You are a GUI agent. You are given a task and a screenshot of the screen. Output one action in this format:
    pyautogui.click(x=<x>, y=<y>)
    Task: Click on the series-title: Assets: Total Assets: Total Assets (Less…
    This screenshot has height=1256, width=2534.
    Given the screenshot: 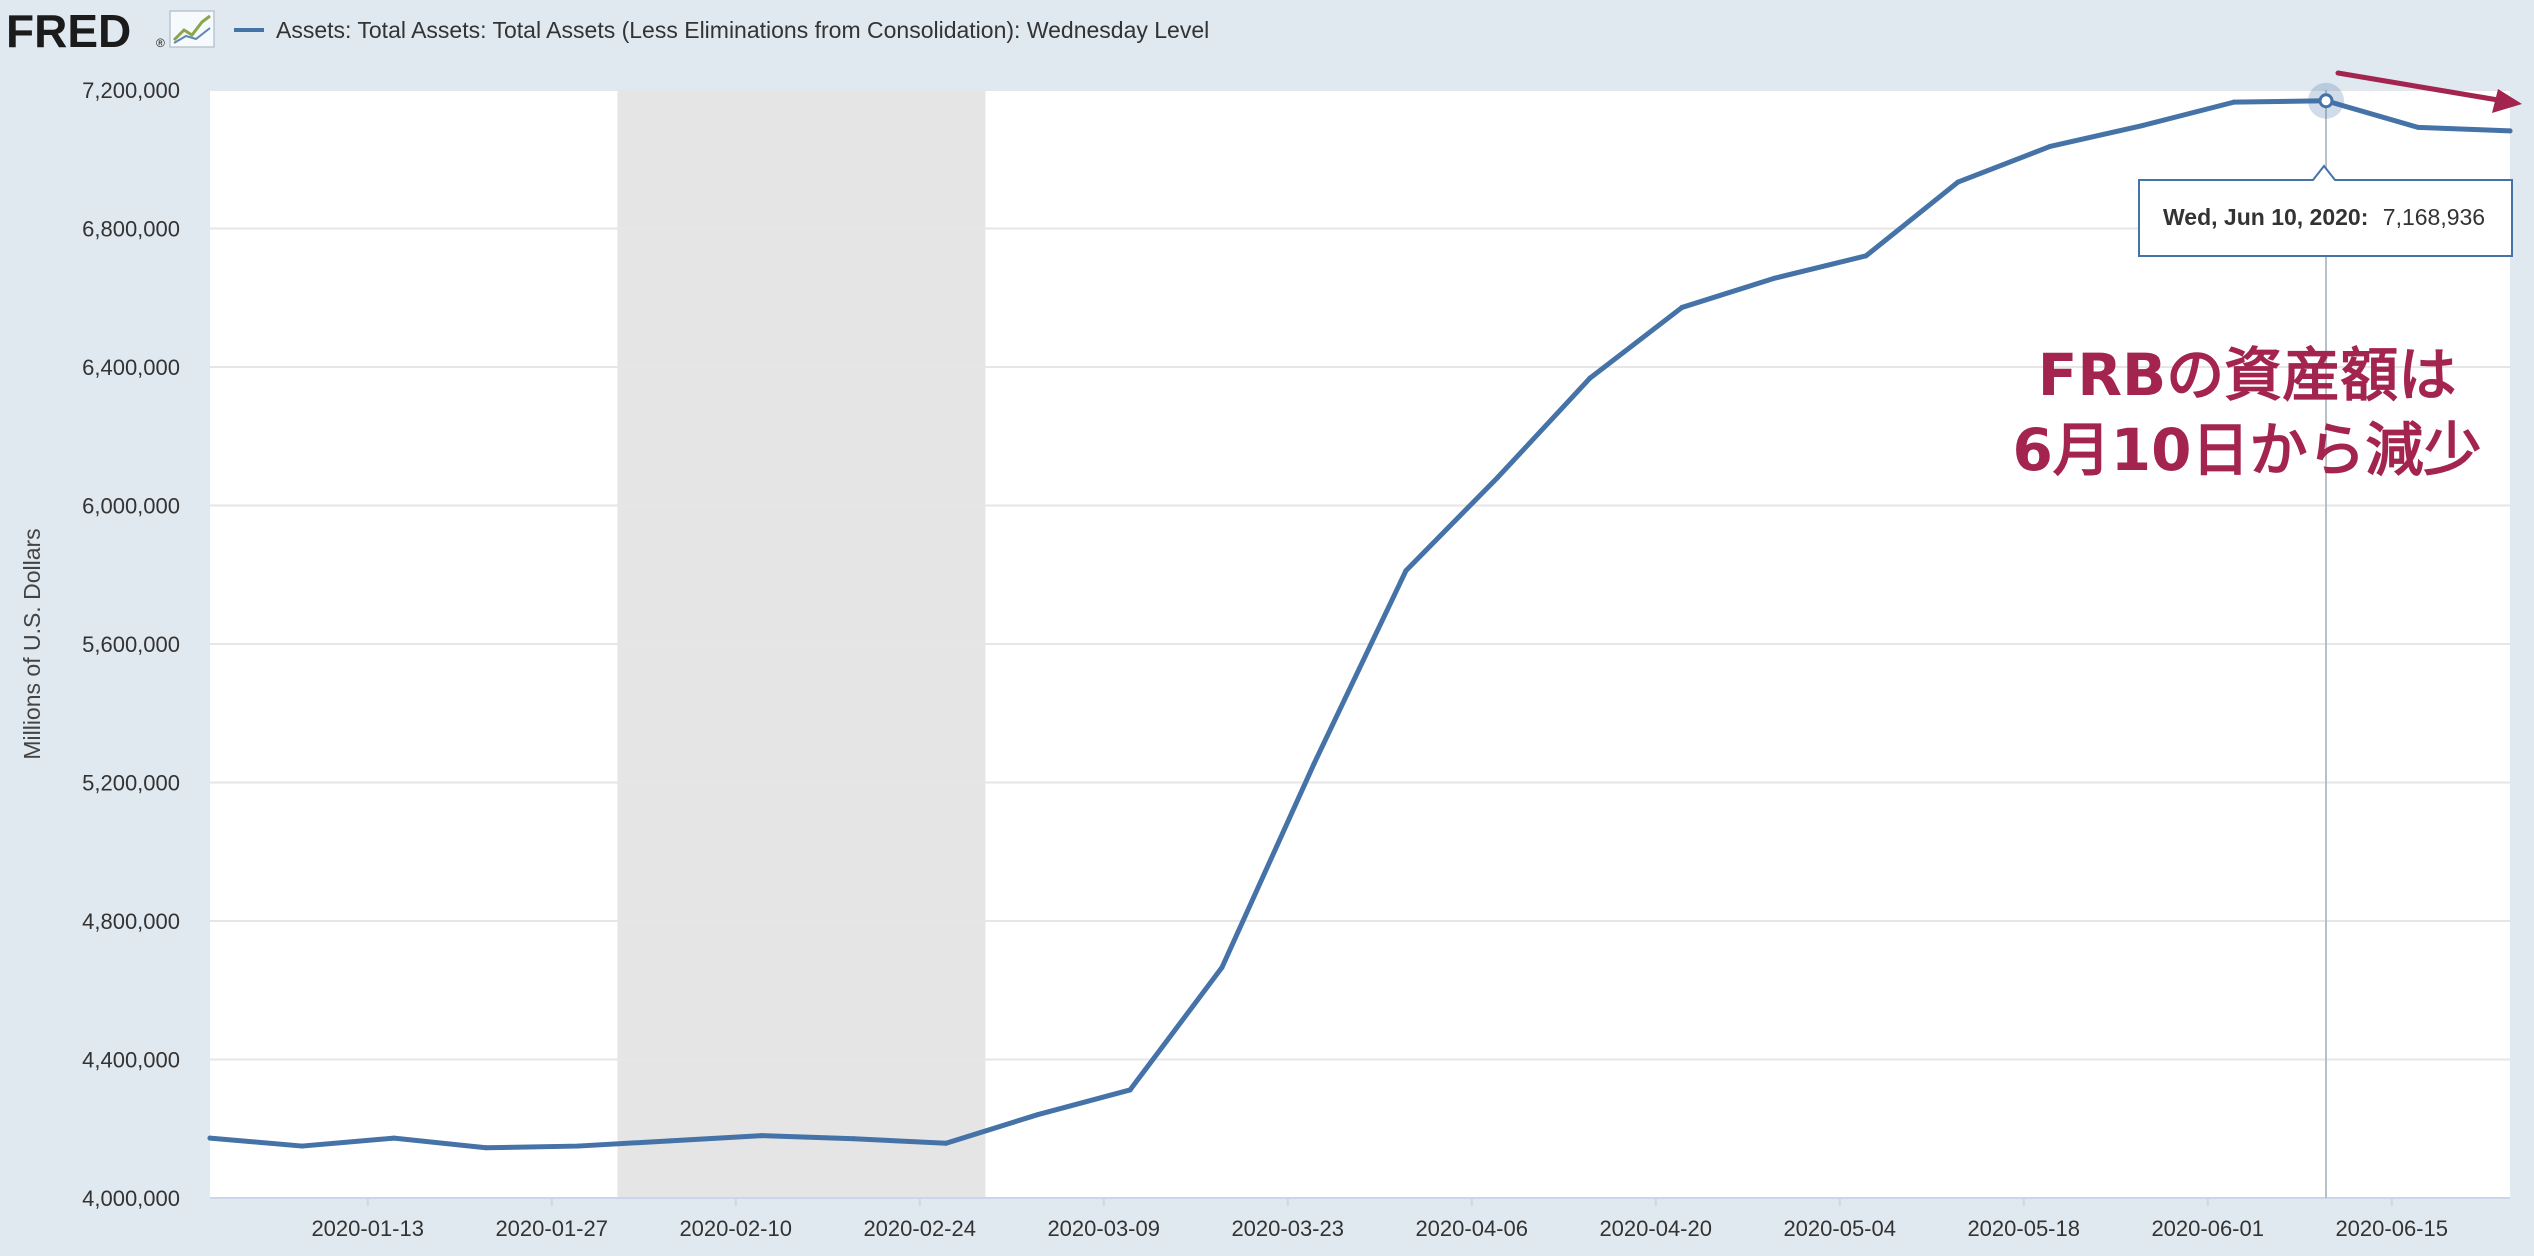 What is the action you would take?
    pyautogui.click(x=742, y=30)
    